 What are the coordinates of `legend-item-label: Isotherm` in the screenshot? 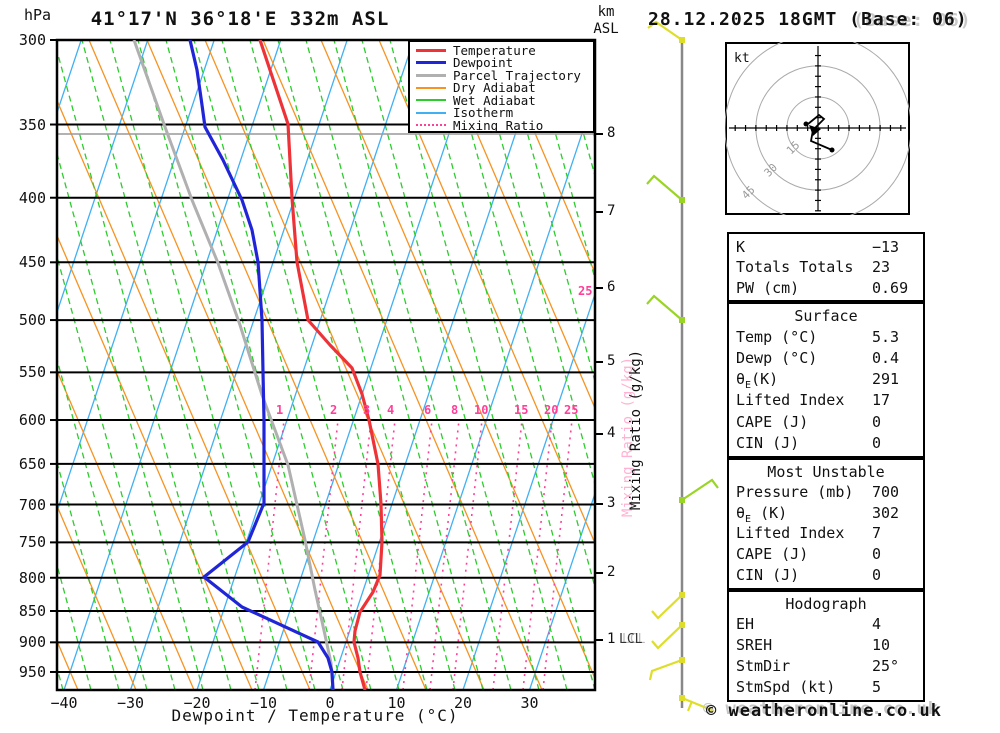 It's located at (483, 113).